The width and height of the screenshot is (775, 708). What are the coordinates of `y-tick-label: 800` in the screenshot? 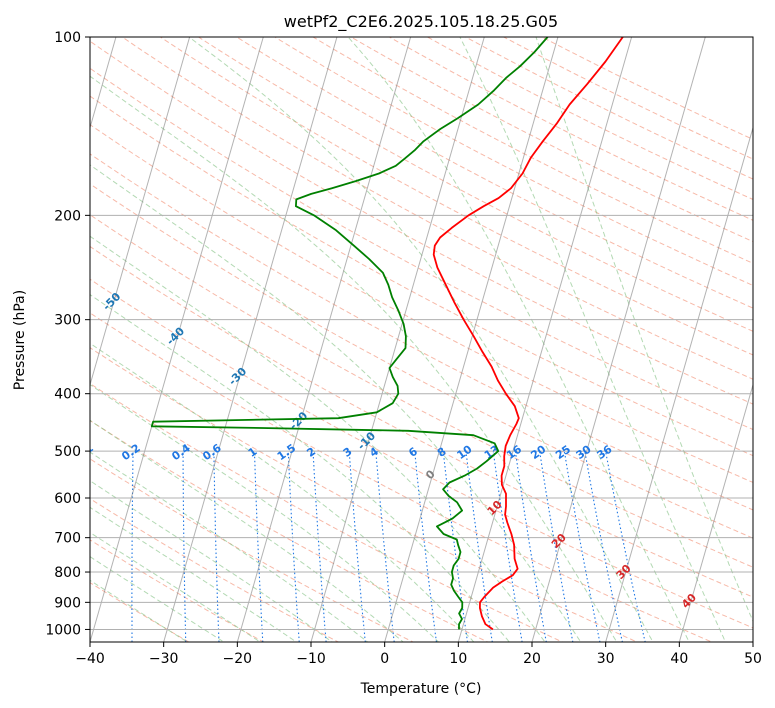 It's located at (67, 573).